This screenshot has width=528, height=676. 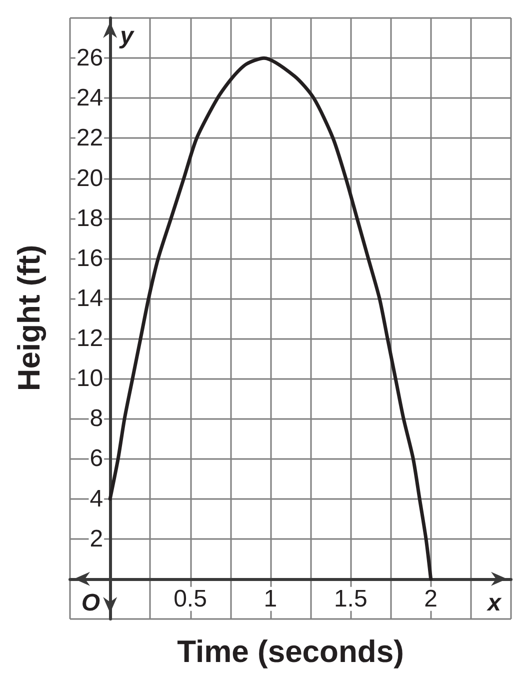 What do you see at coordinates (290, 651) in the screenshot?
I see `x-axis-title: Time (seconds)` at bounding box center [290, 651].